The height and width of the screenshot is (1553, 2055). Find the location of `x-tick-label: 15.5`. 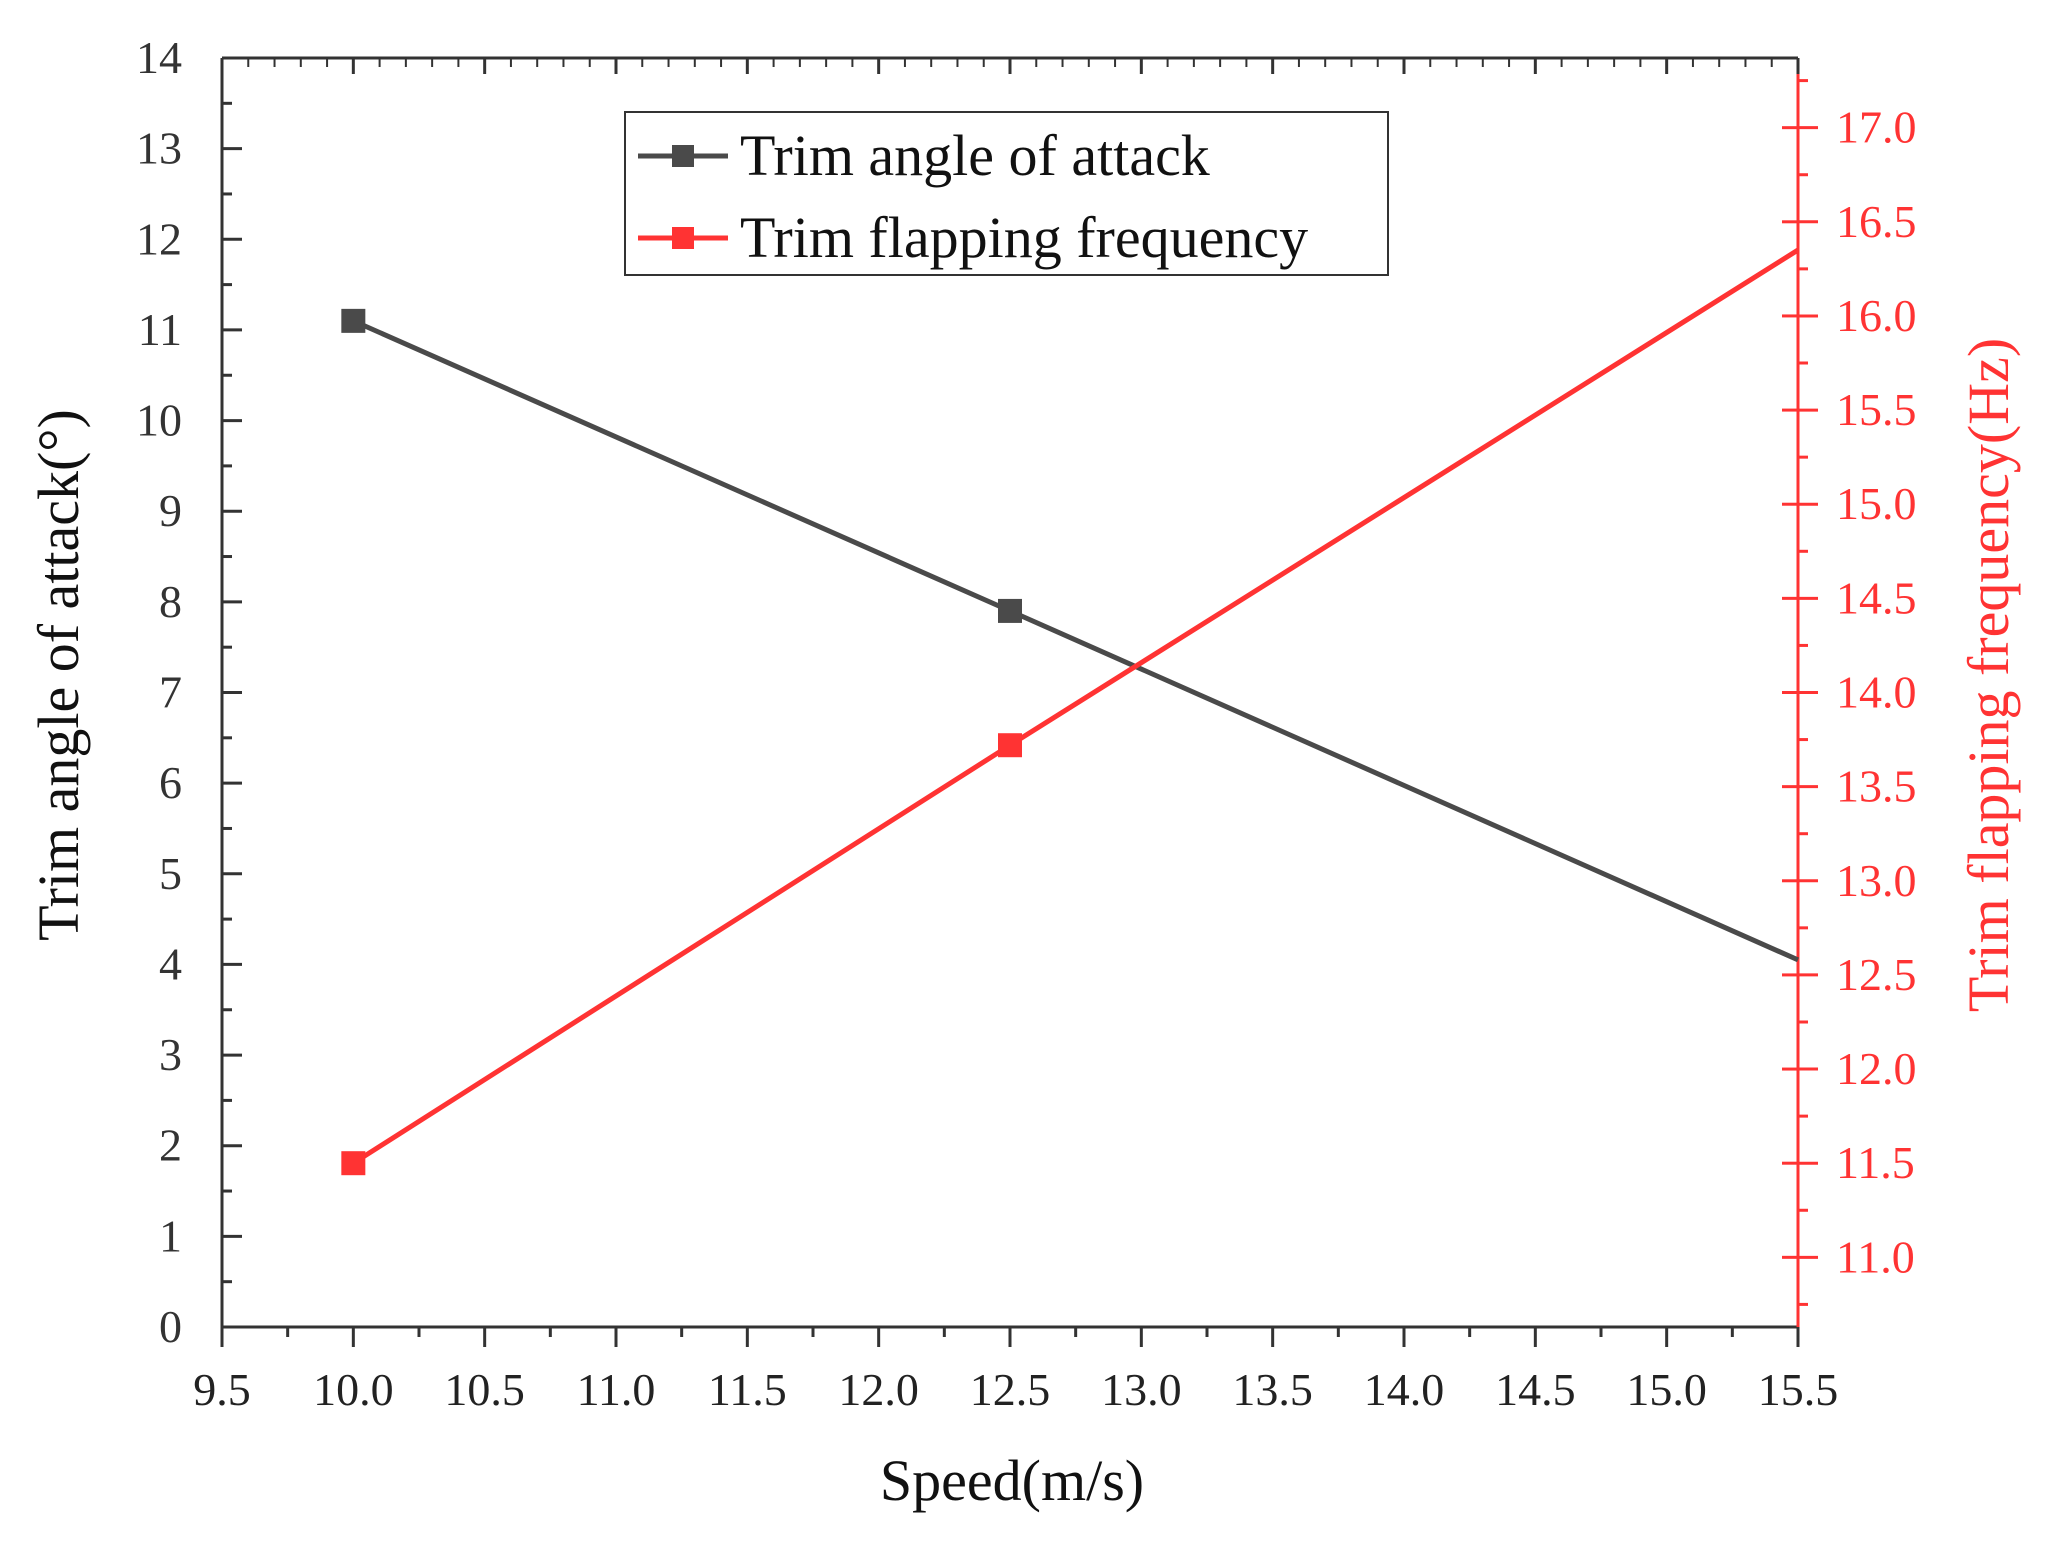

x-tick-label: 15.5 is located at coordinates (1798, 1389).